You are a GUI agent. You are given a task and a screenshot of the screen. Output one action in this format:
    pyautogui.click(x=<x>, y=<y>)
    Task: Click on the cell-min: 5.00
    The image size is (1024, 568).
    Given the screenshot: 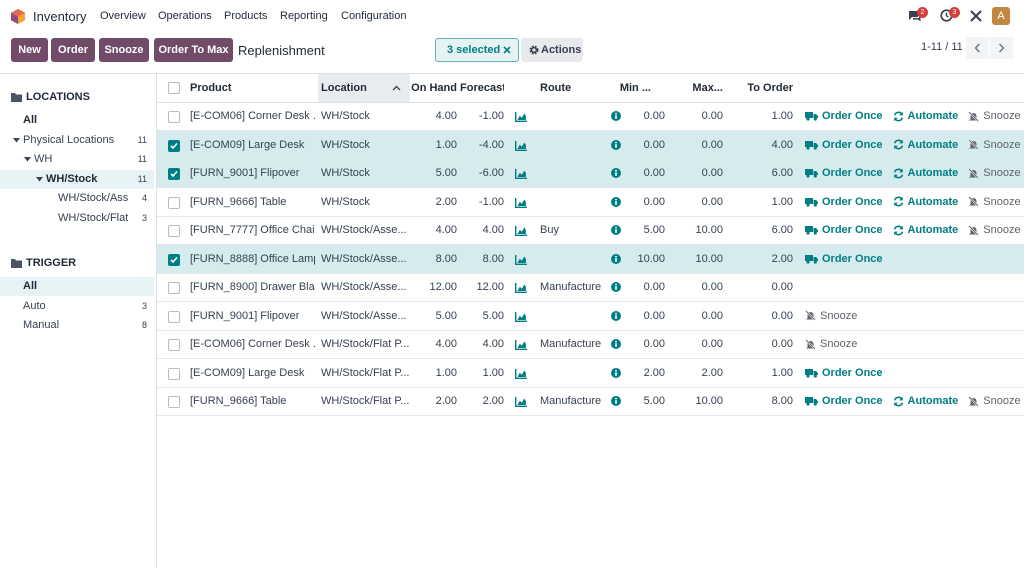 What is the action you would take?
    pyautogui.click(x=654, y=401)
    